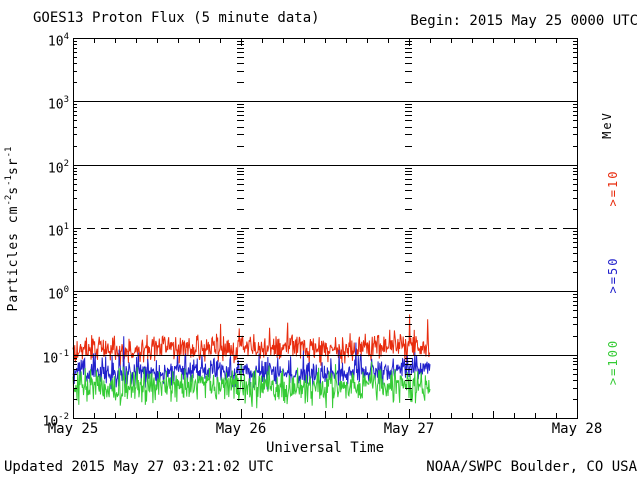  I want to click on x-tick-label: May 26, so click(241, 429).